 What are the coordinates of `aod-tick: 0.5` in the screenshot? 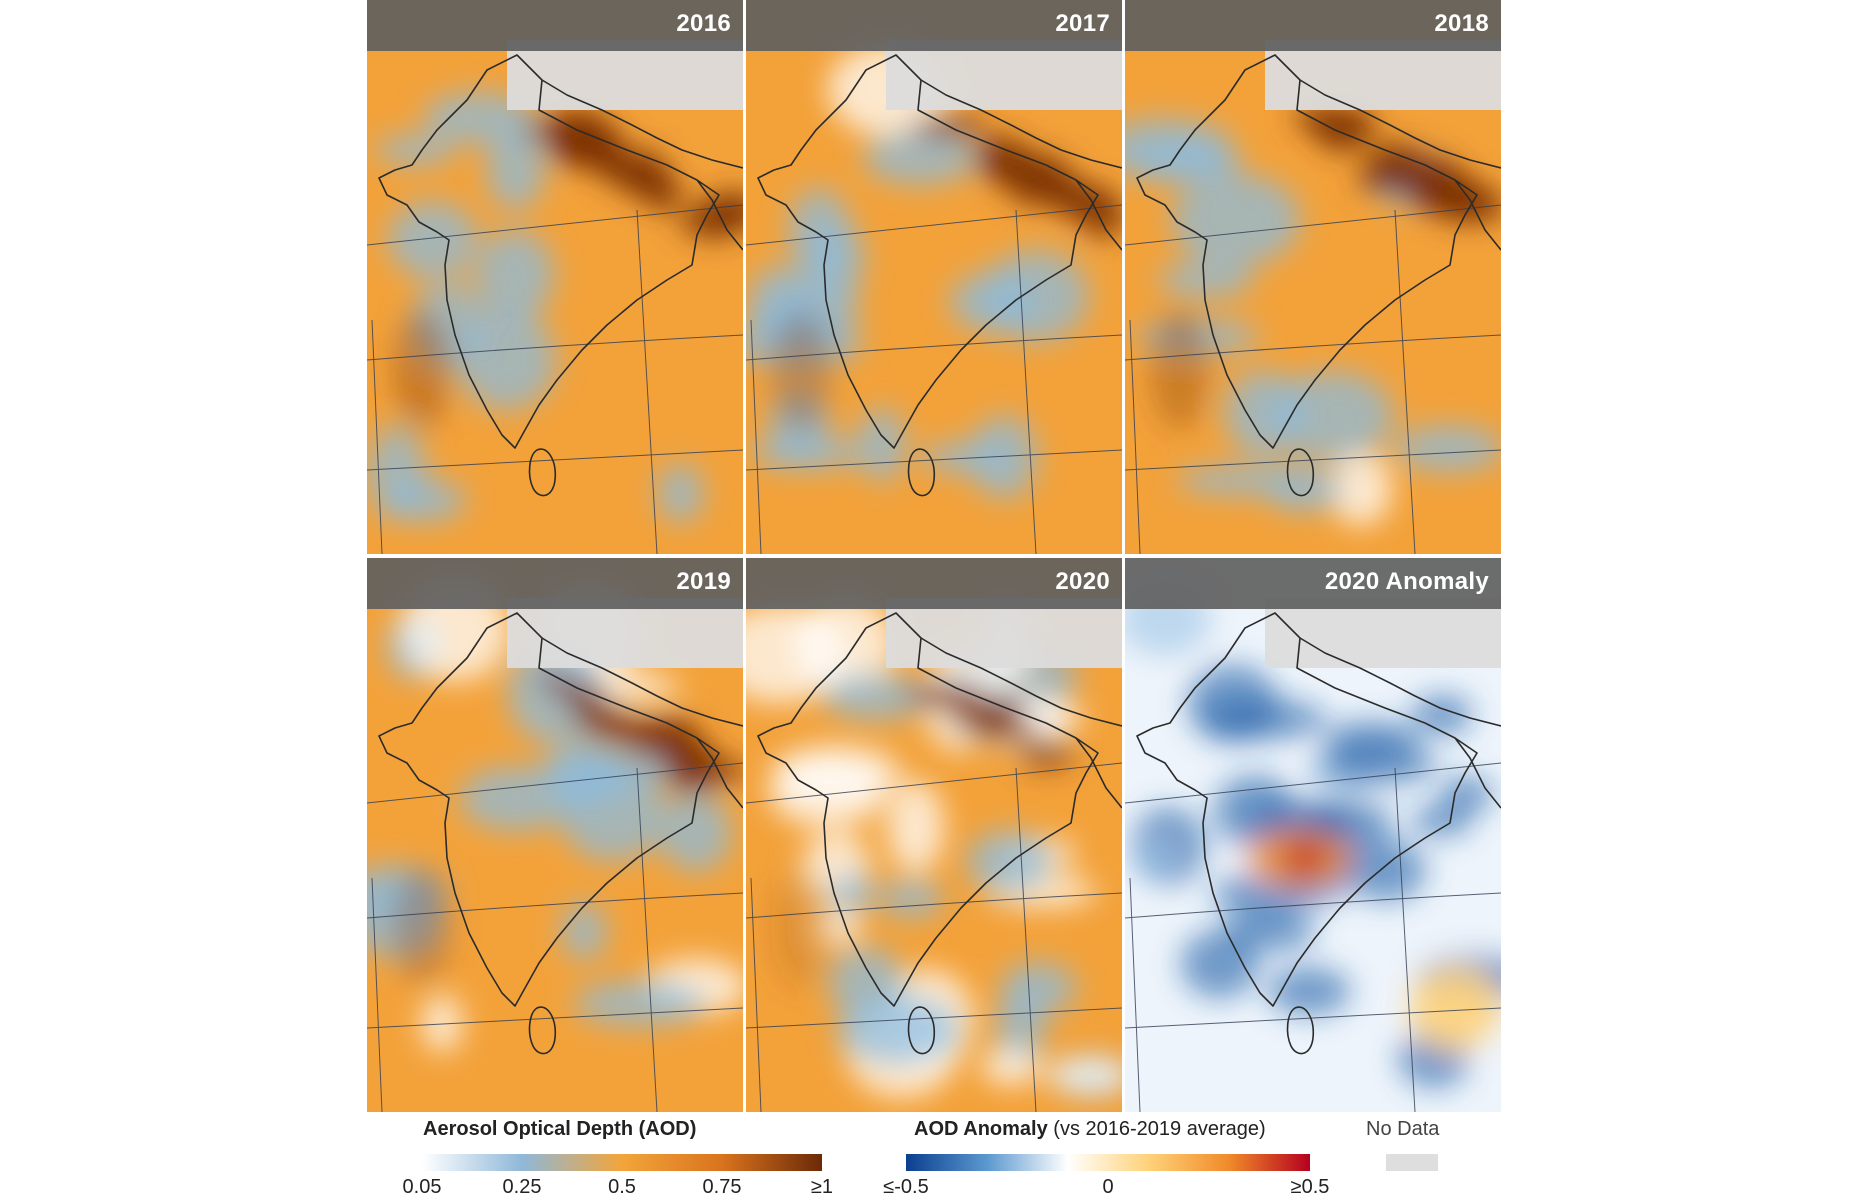 It's located at (622, 1187).